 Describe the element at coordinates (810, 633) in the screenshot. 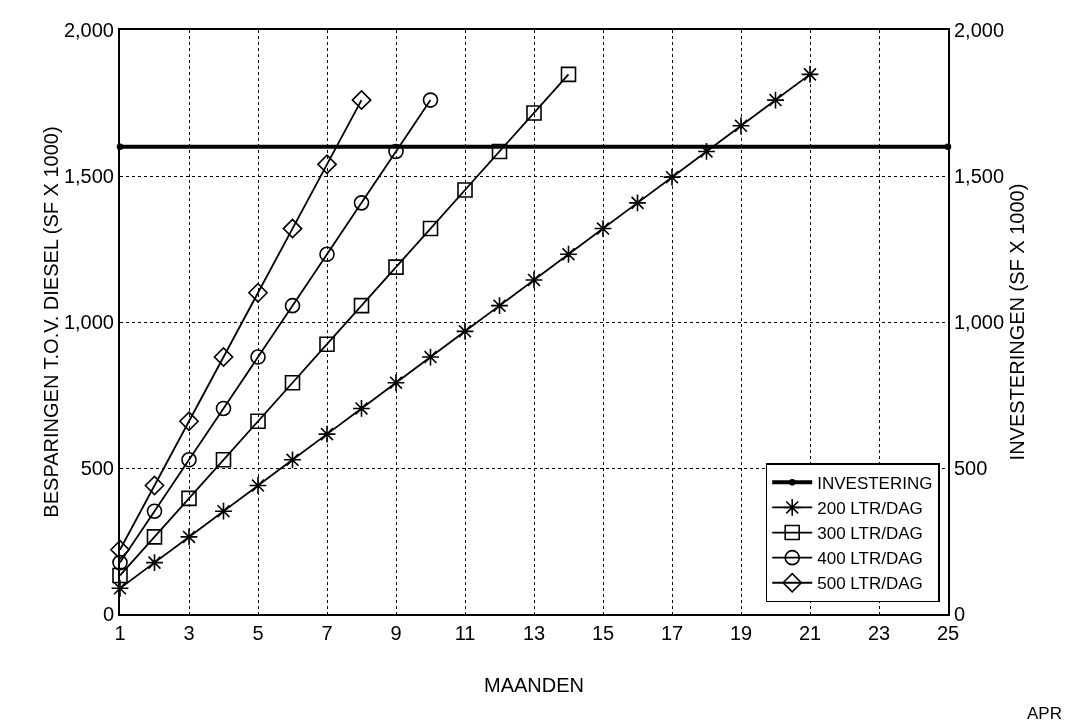

I see `x-tick-label: 21` at that location.